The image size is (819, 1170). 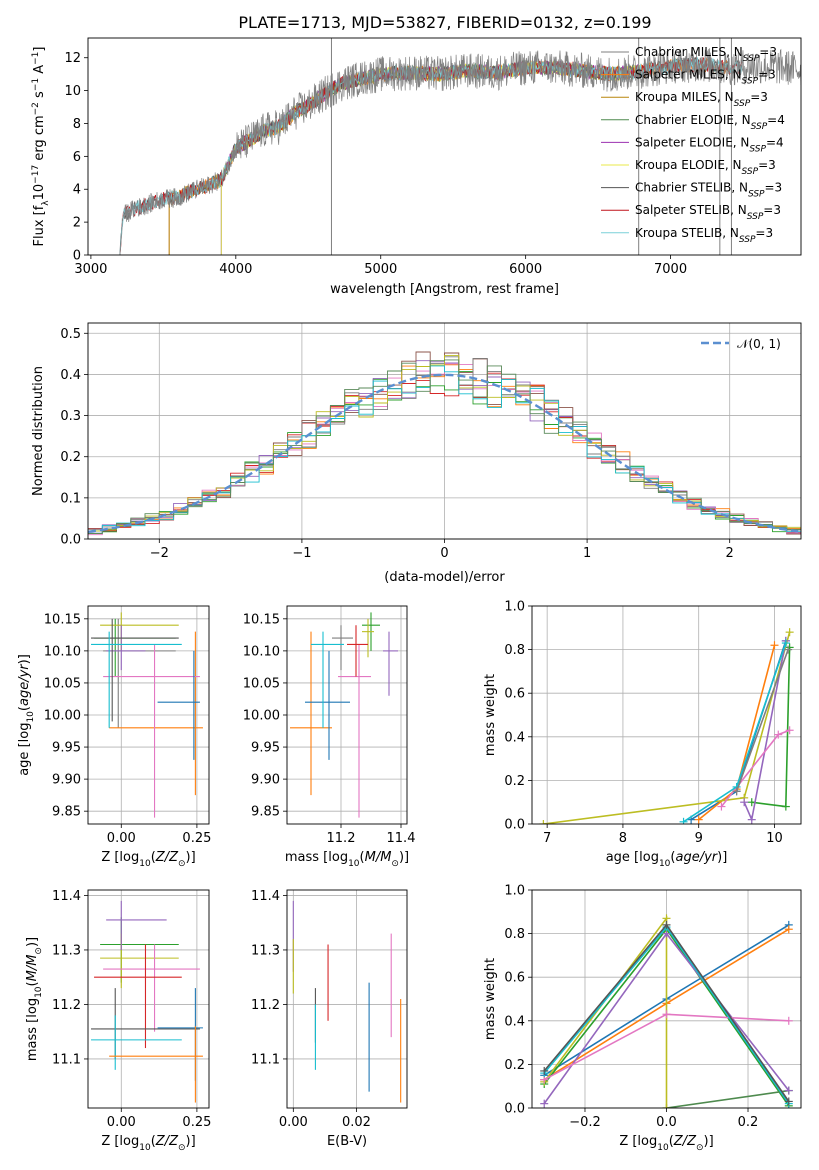 What do you see at coordinates (632, 857) in the screenshot?
I see `xlabel-part: age [log` at bounding box center [632, 857].